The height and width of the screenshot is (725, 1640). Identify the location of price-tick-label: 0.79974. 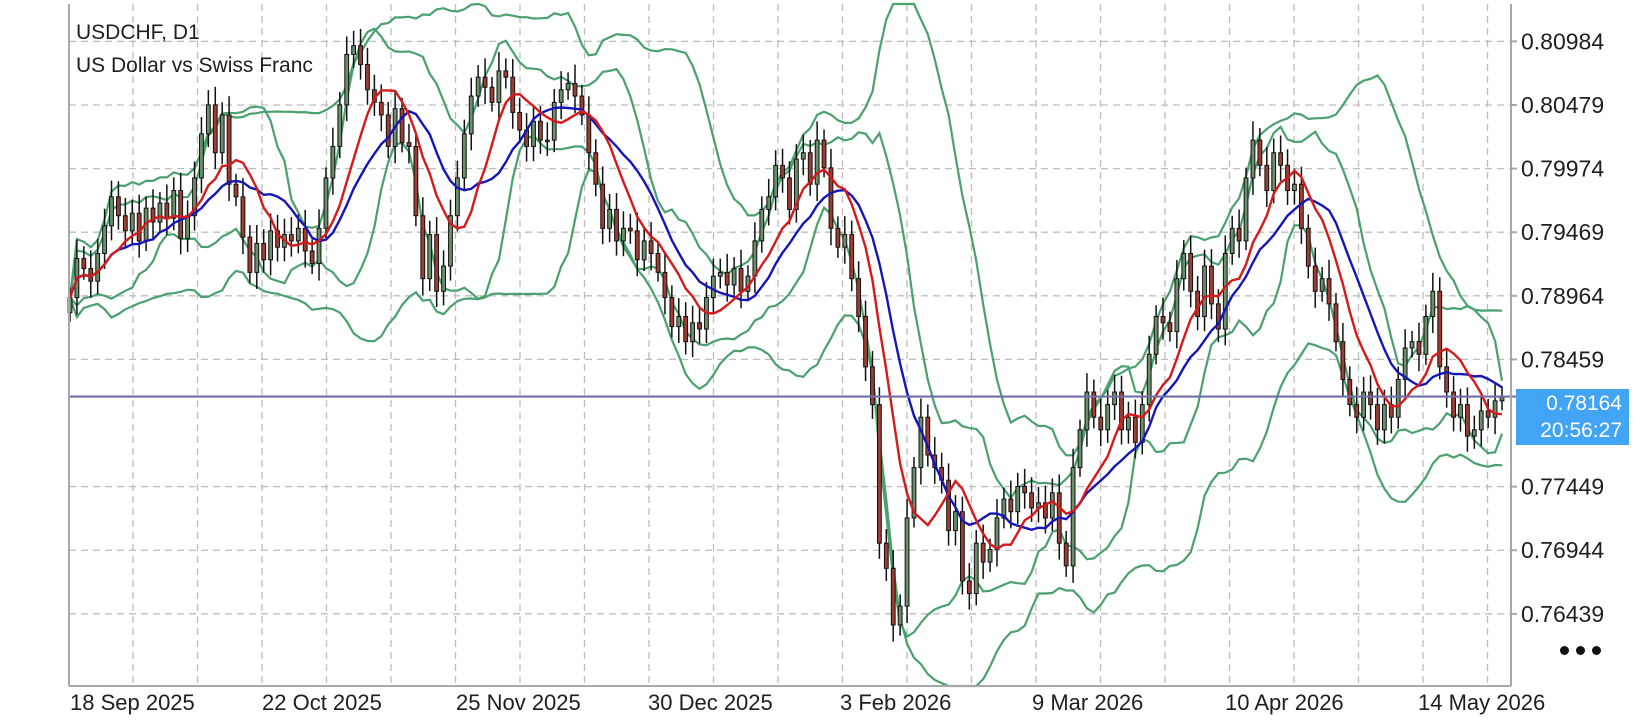
(1562, 169).